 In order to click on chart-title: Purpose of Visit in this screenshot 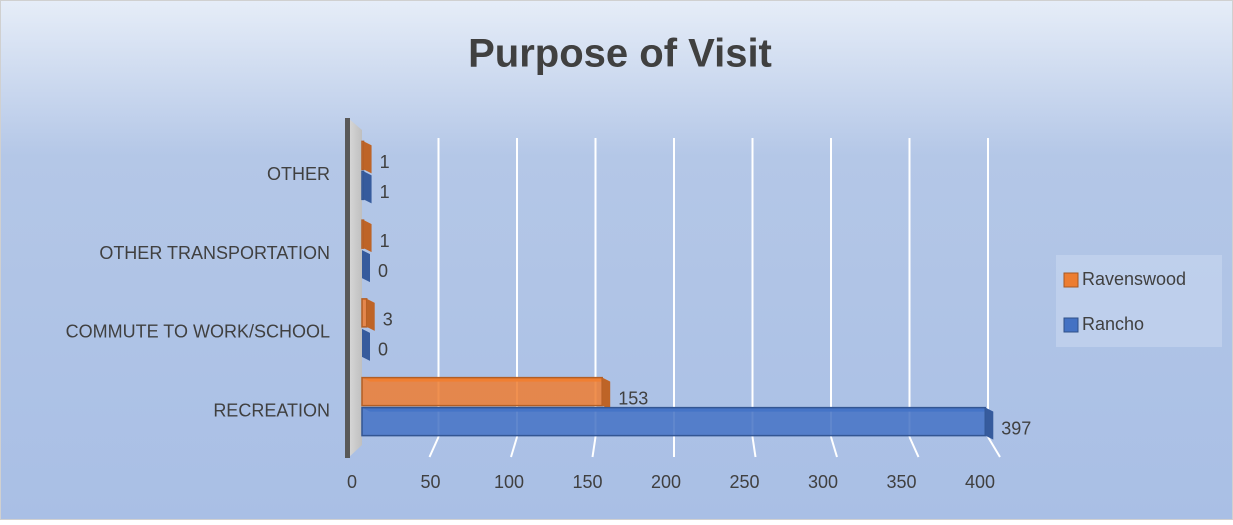, I will do `click(620, 54)`.